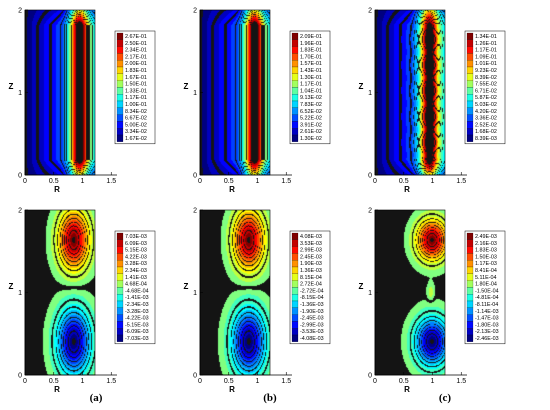 This screenshot has width=550, height=410. I want to click on legend-label: 2.00E-01, so click(136, 64).